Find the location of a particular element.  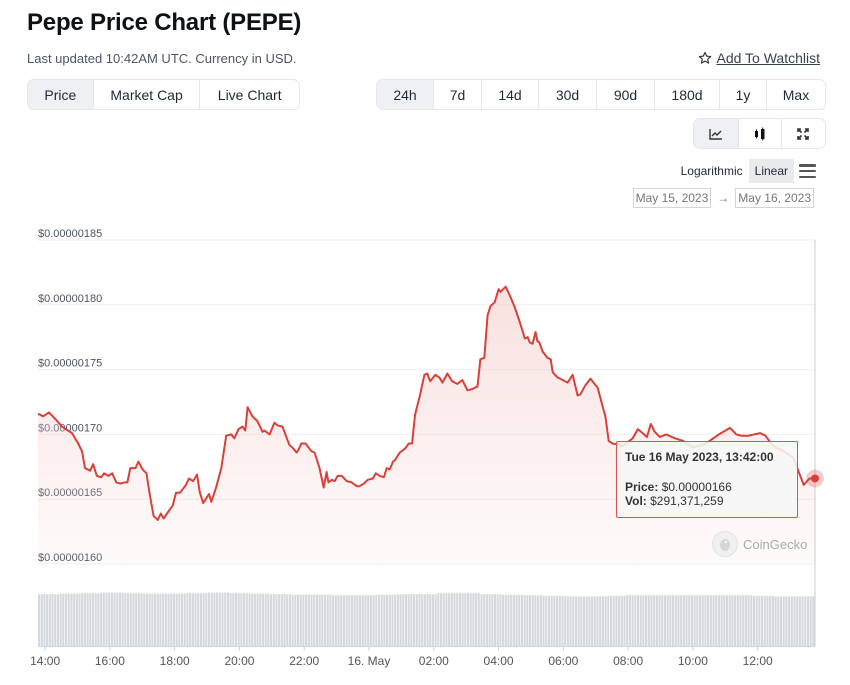

range-1y: 1y is located at coordinates (743, 94).